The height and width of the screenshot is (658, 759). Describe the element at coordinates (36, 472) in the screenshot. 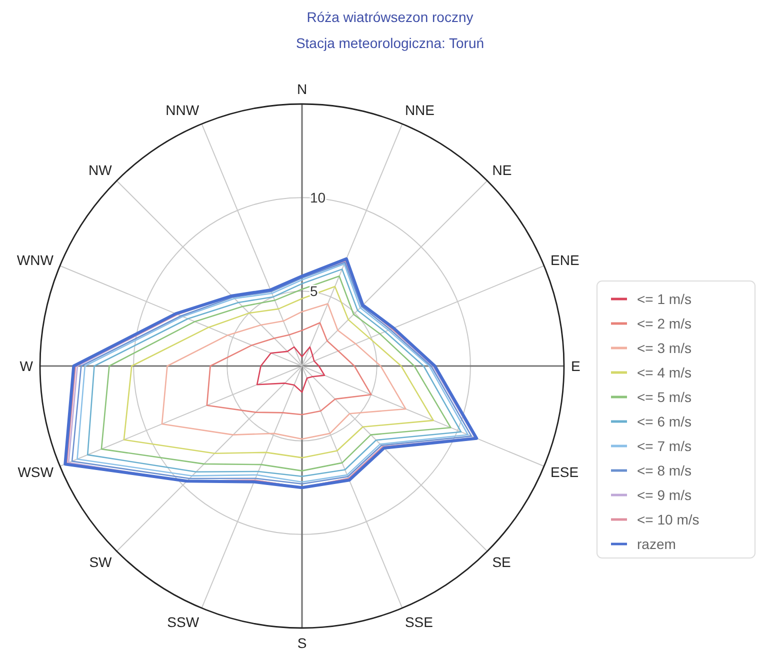

I see `spoke-label: WSW` at that location.